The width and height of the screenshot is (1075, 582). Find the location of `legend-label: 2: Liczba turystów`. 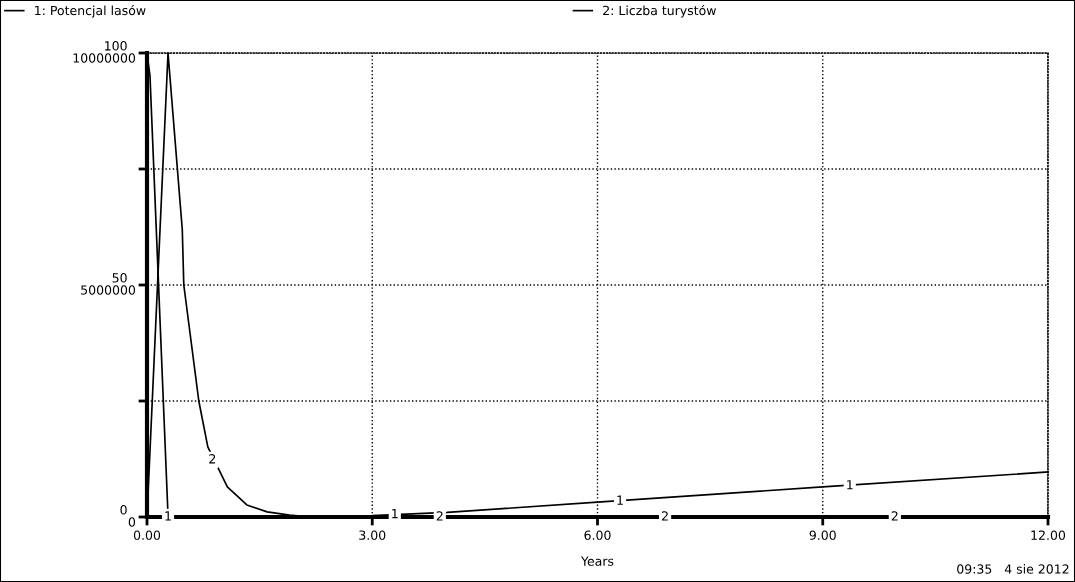

legend-label: 2: Liczba turystów is located at coordinates (659, 11).